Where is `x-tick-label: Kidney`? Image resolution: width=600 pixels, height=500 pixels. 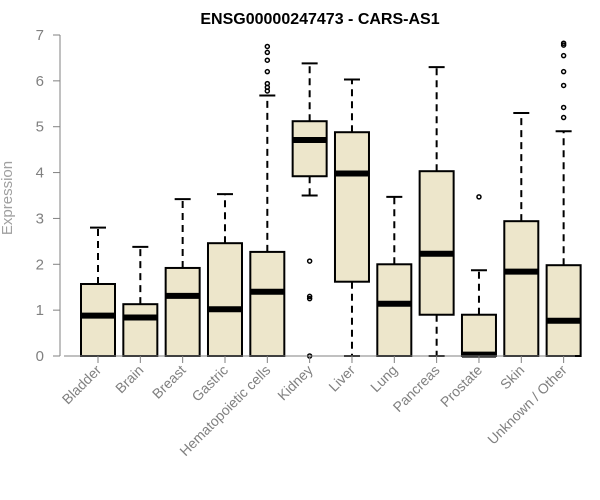 x-tick-label: Kidney is located at coordinates (295, 383).